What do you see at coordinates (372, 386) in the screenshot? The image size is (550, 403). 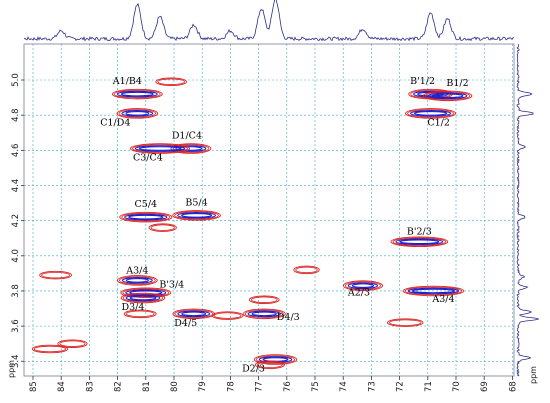 I see `x-tick-label: 73` at bounding box center [372, 386].